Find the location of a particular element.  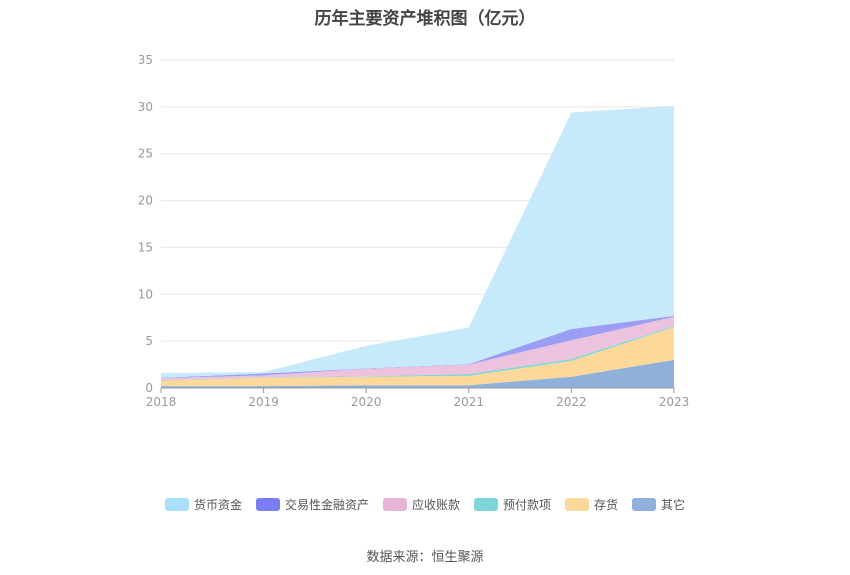

y-tick-label: 20 is located at coordinates (145, 201).